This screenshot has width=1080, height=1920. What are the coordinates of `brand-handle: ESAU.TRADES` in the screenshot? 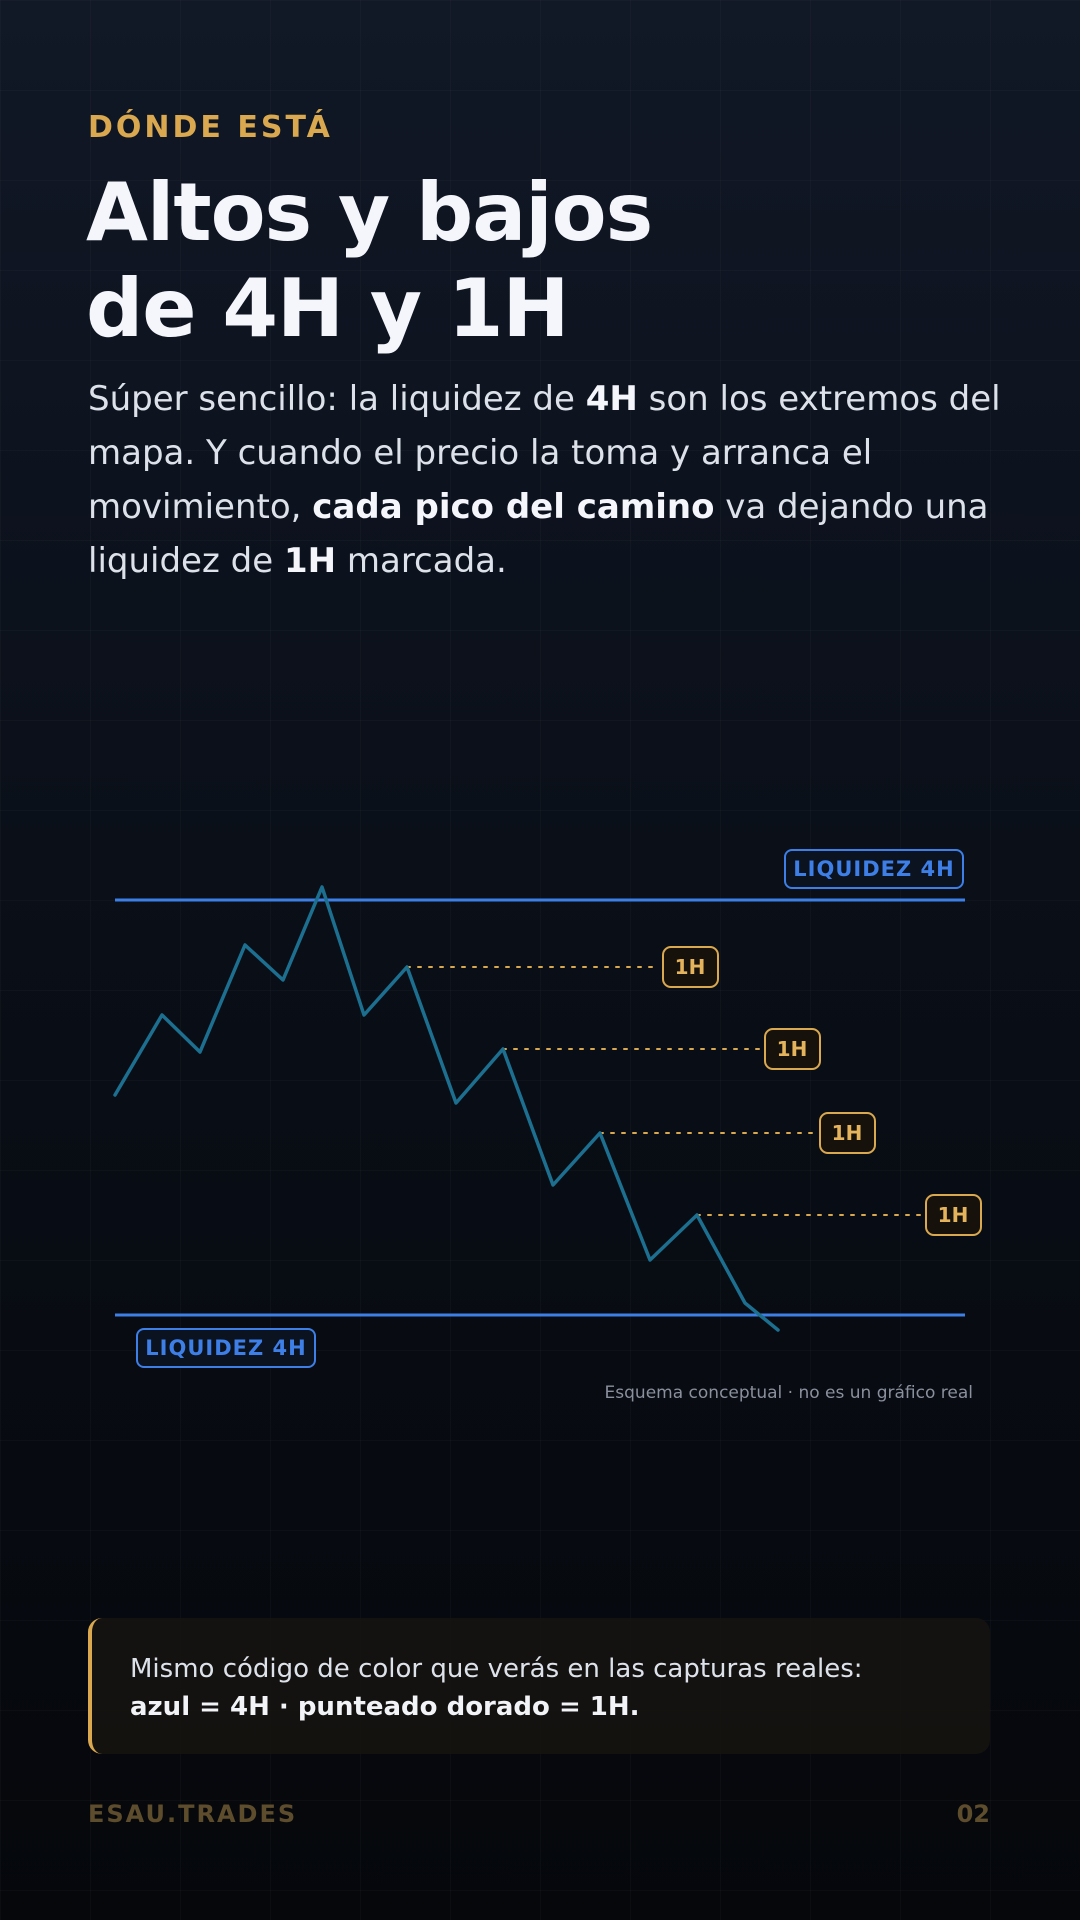 It's located at (193, 1814).